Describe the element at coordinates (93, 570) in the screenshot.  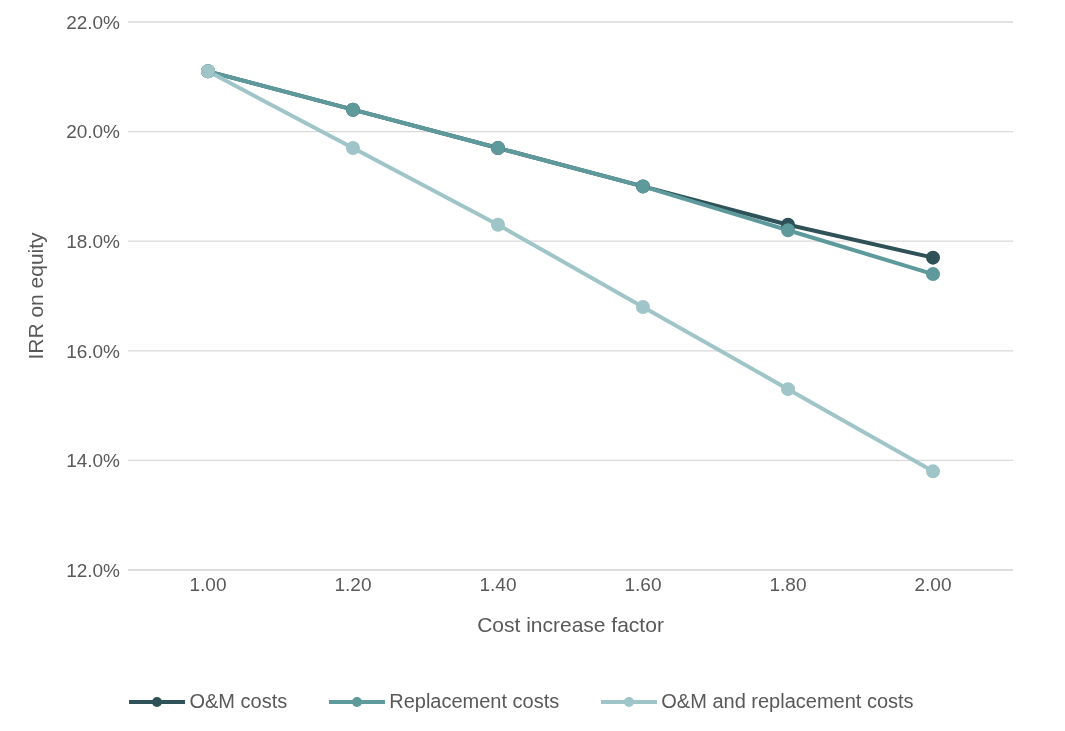
I see `y-tick-label: 12.0%` at that location.